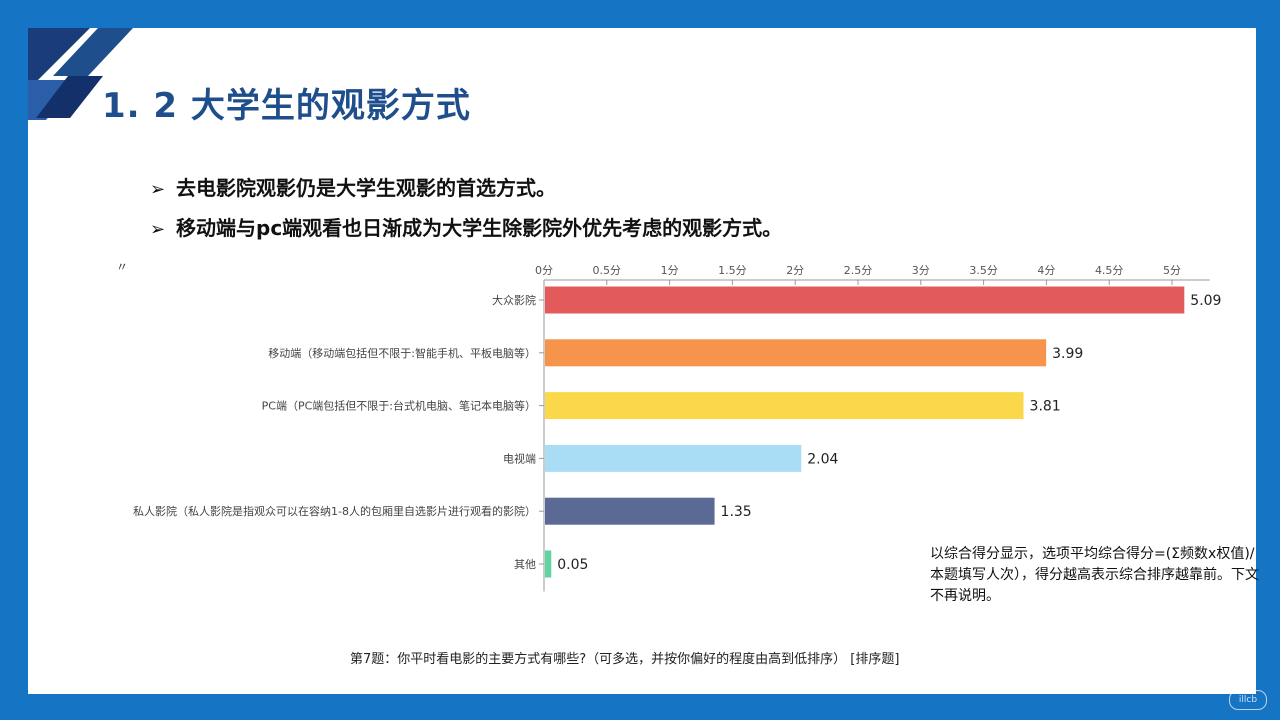  Describe the element at coordinates (1172, 270) in the screenshot. I see `x-tick-label: 5分` at that location.